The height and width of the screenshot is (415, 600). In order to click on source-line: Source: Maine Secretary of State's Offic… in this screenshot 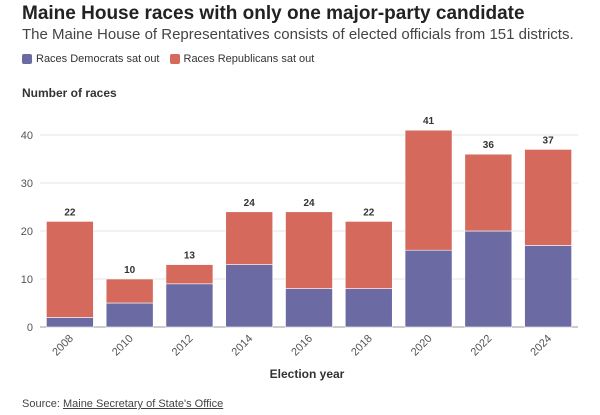, I will do `click(122, 404)`.